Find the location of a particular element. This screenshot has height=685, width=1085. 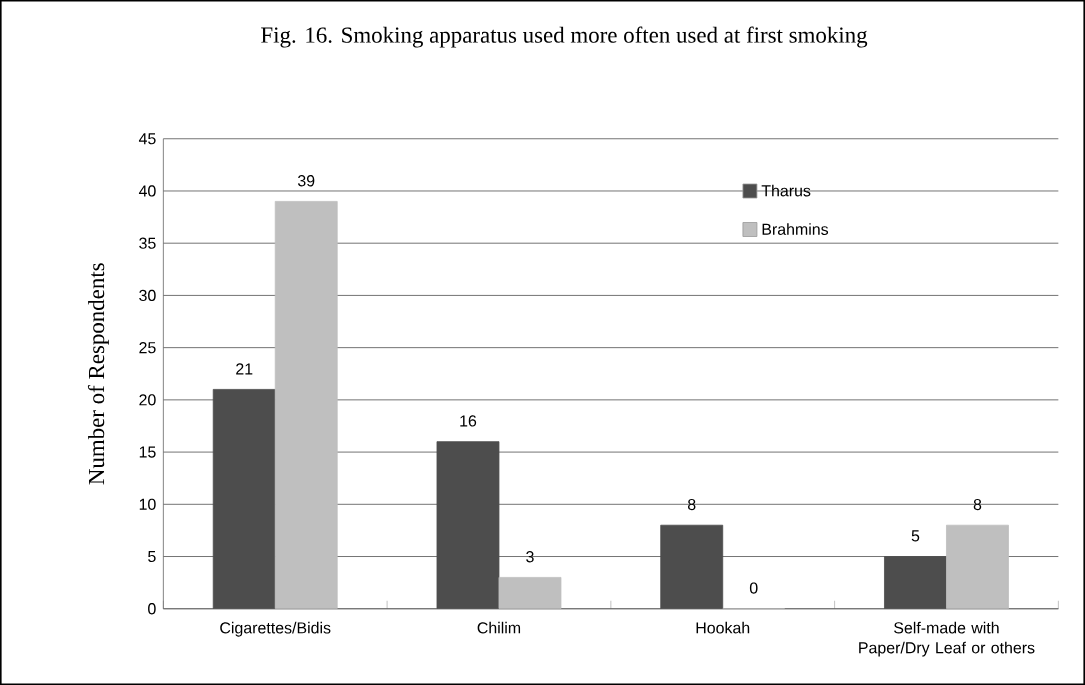

y-axis-title: Number of Respondents is located at coordinates (98, 374).